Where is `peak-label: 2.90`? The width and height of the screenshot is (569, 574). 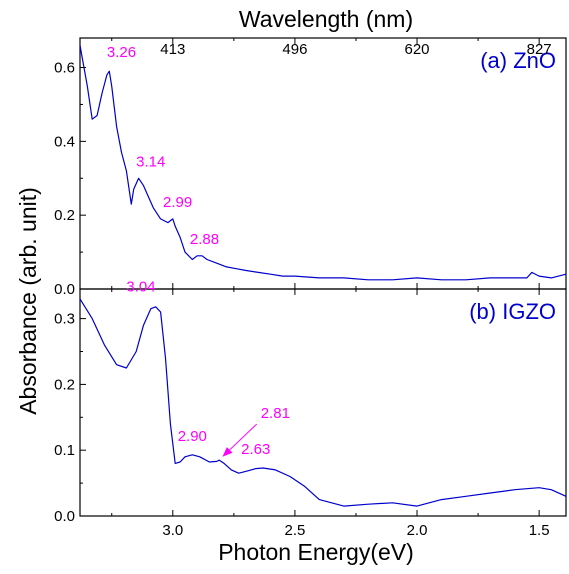 peak-label: 2.90 is located at coordinates (192, 436).